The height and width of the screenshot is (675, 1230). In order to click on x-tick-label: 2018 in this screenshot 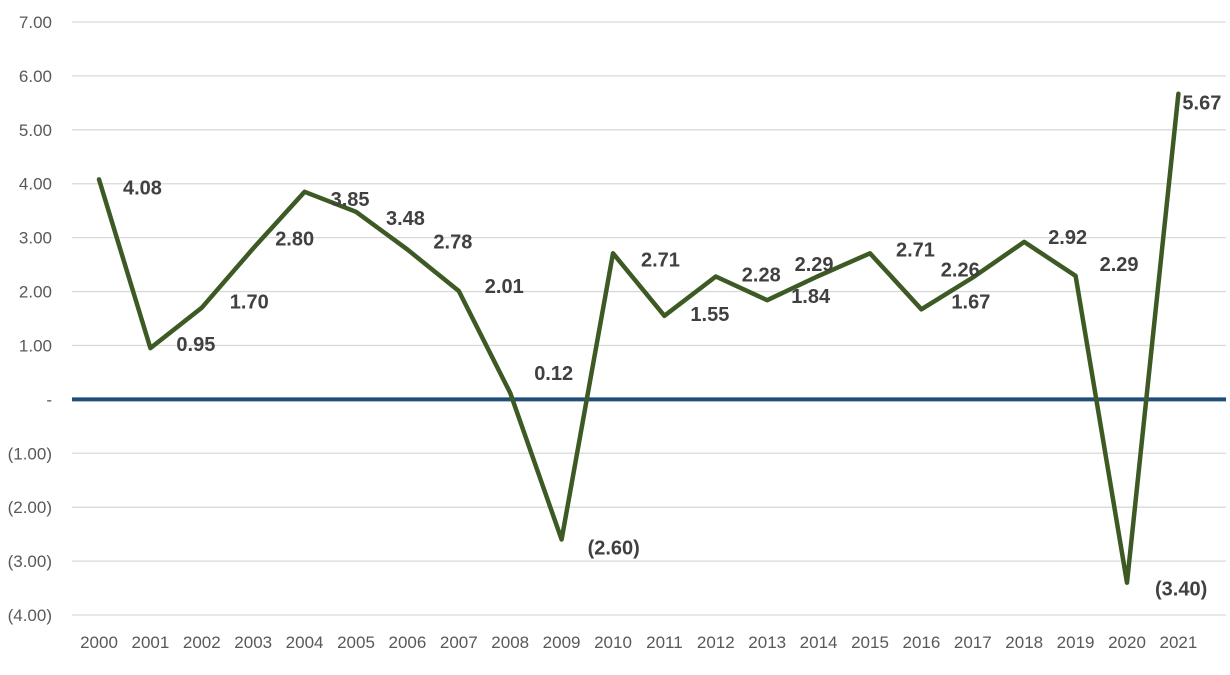, I will do `click(1024, 642)`.